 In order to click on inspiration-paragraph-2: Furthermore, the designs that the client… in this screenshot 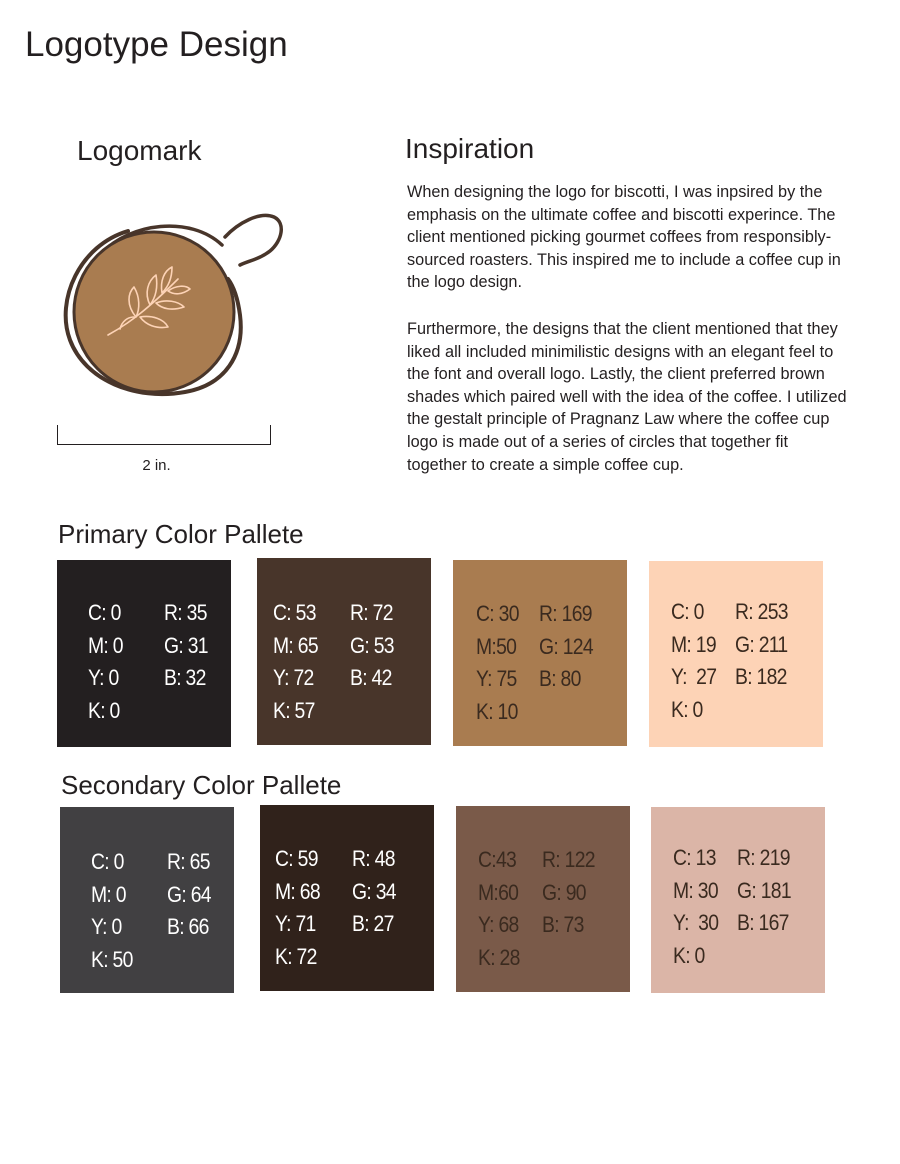, I will do `click(627, 397)`.